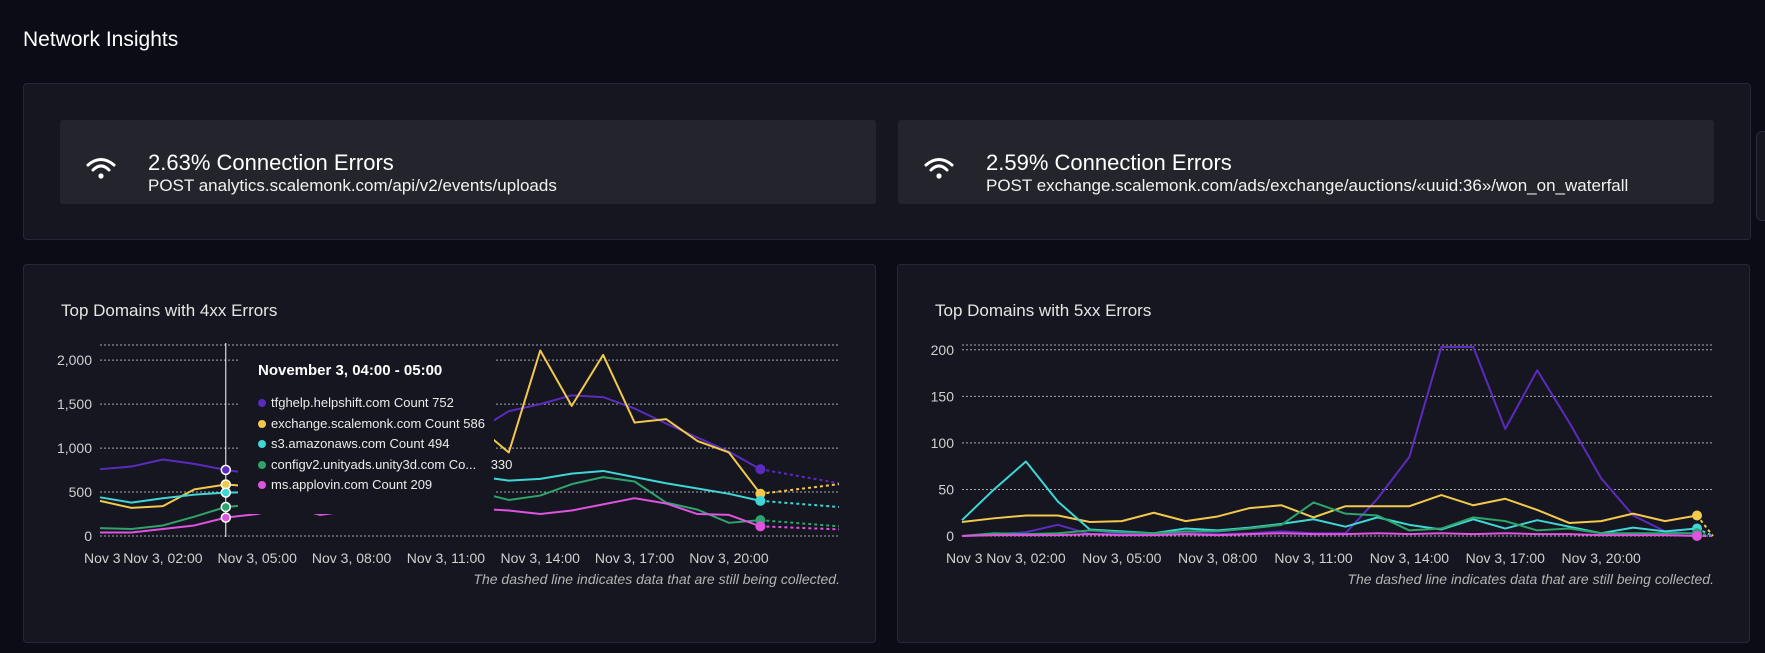 This screenshot has width=1765, height=653. I want to click on y-tick-label: 150, so click(943, 396).